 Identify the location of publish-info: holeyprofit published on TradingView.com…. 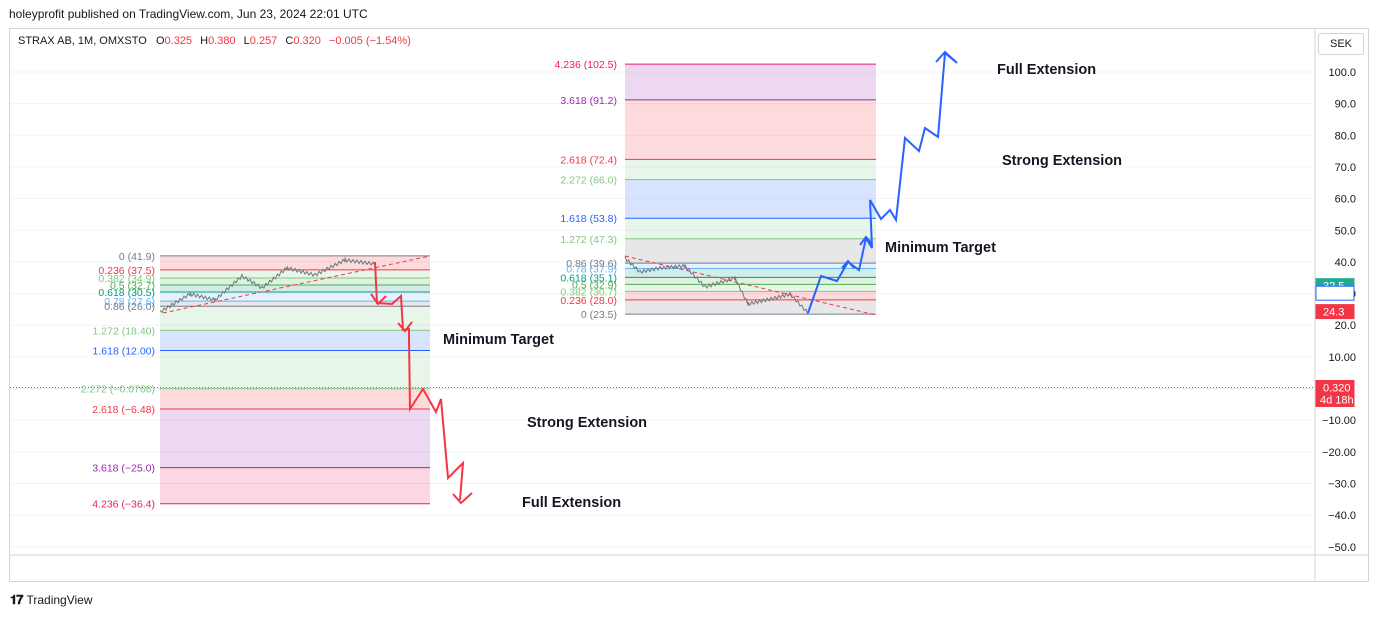
(188, 14).